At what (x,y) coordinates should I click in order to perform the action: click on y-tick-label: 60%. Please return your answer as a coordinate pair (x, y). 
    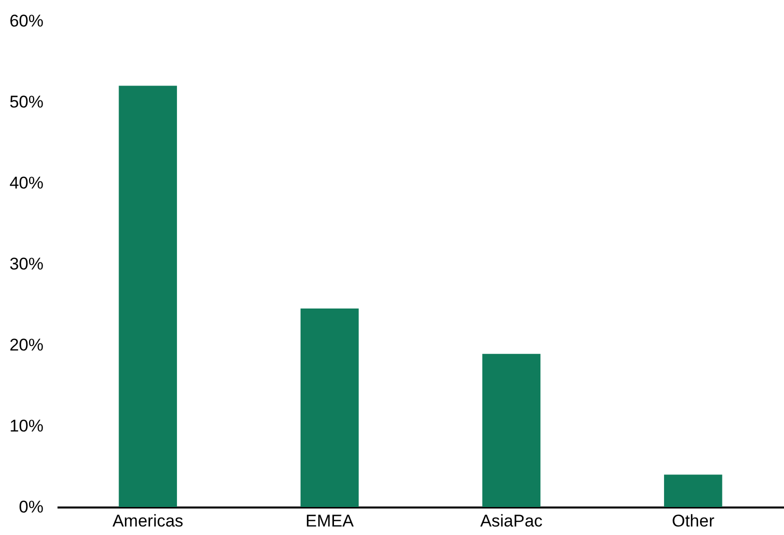
    Looking at the image, I should click on (26, 21).